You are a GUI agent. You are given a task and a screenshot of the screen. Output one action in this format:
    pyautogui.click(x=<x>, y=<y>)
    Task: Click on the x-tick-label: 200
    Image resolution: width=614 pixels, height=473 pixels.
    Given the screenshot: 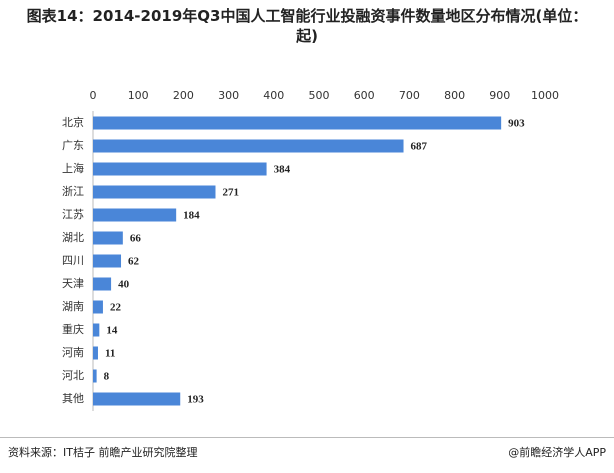 What is the action you would take?
    pyautogui.click(x=183, y=95)
    